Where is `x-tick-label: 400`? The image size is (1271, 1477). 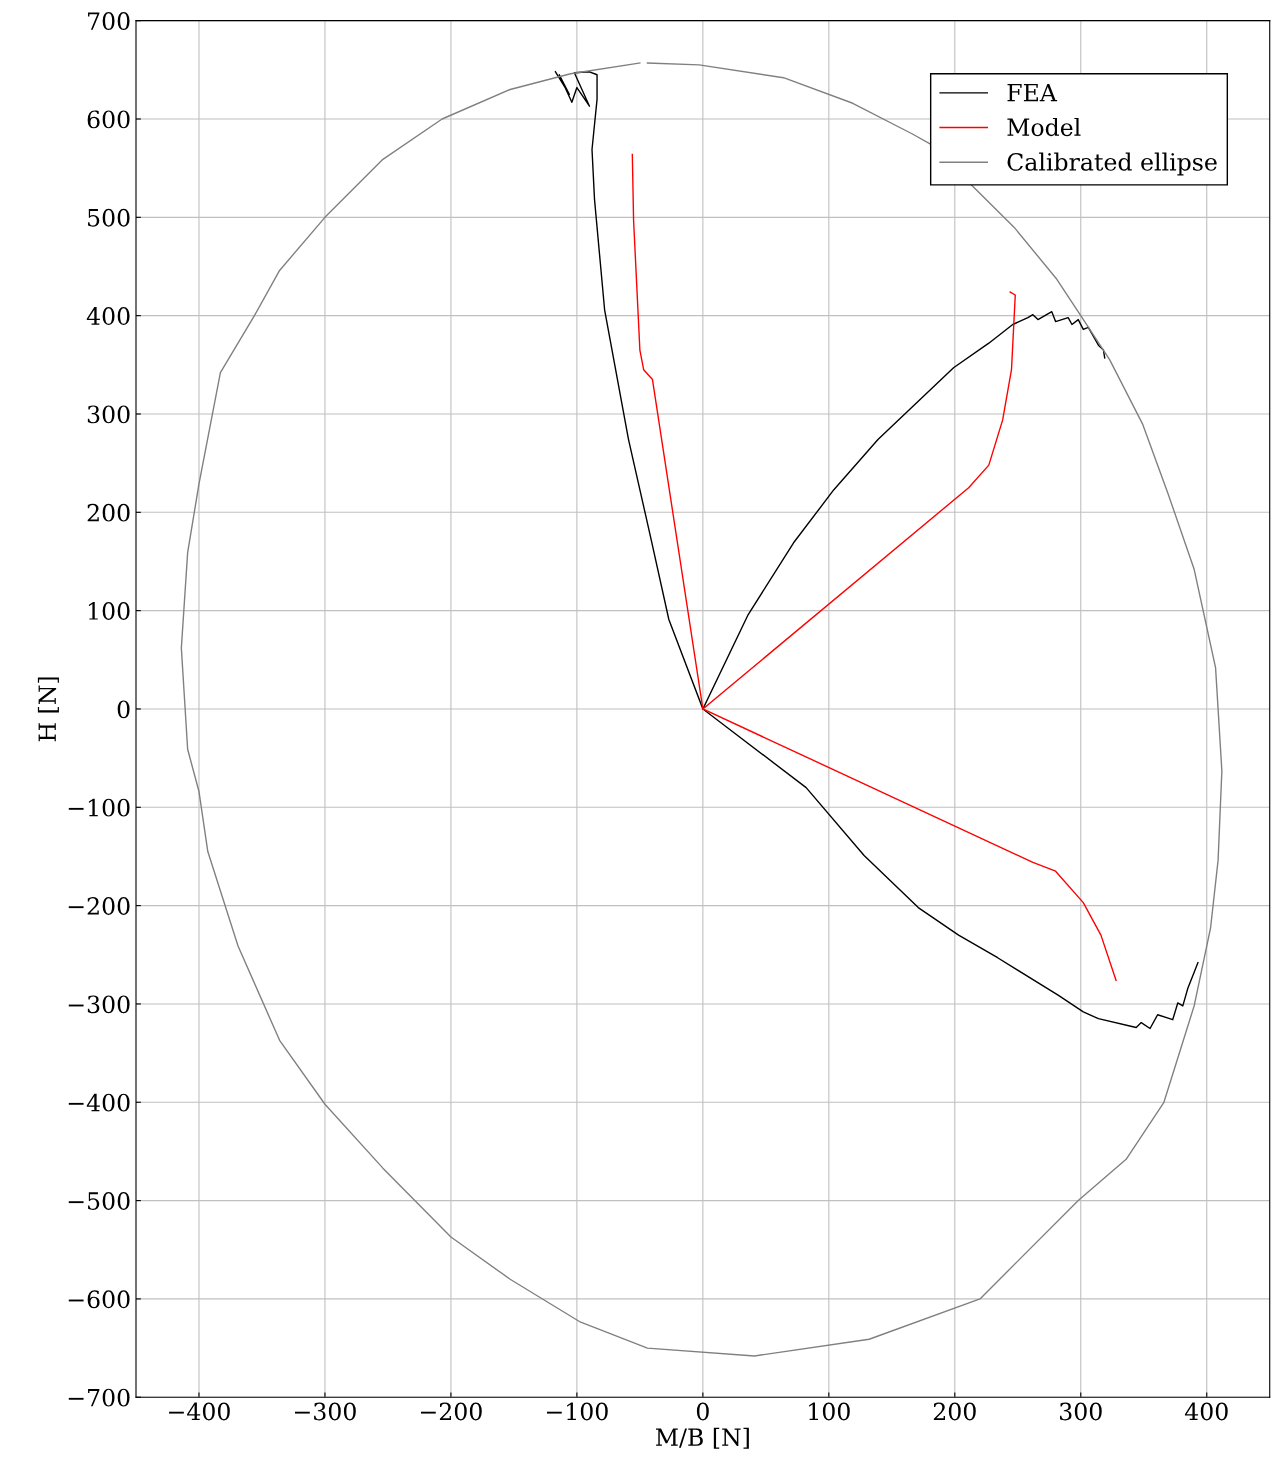 x-tick-label: 400 is located at coordinates (1206, 1411).